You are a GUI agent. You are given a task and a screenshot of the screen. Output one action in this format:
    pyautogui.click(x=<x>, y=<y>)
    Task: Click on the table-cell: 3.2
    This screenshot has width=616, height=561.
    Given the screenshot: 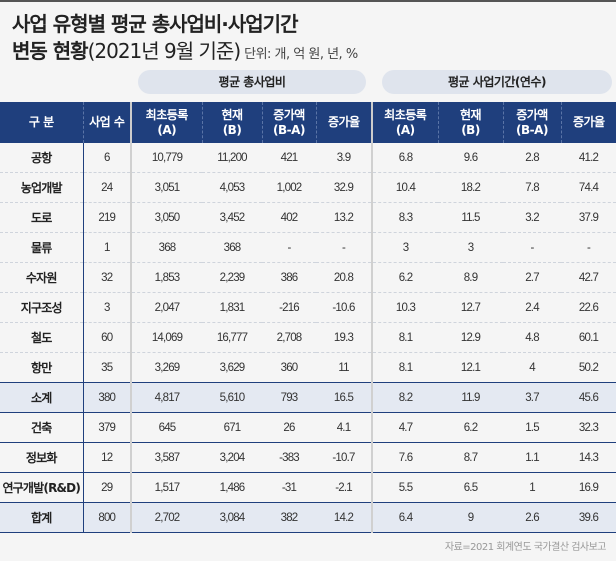 What is the action you would take?
    pyautogui.click(x=532, y=217)
    